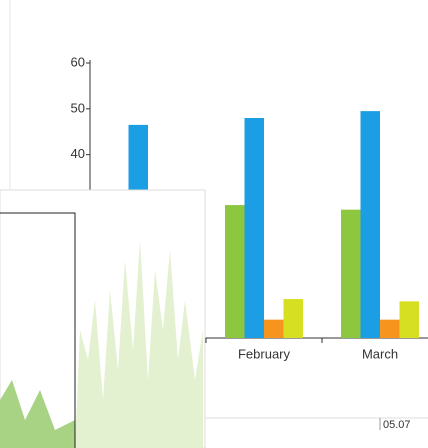  Describe the element at coordinates (264, 353) in the screenshot. I see `x-tick-label: February` at that location.